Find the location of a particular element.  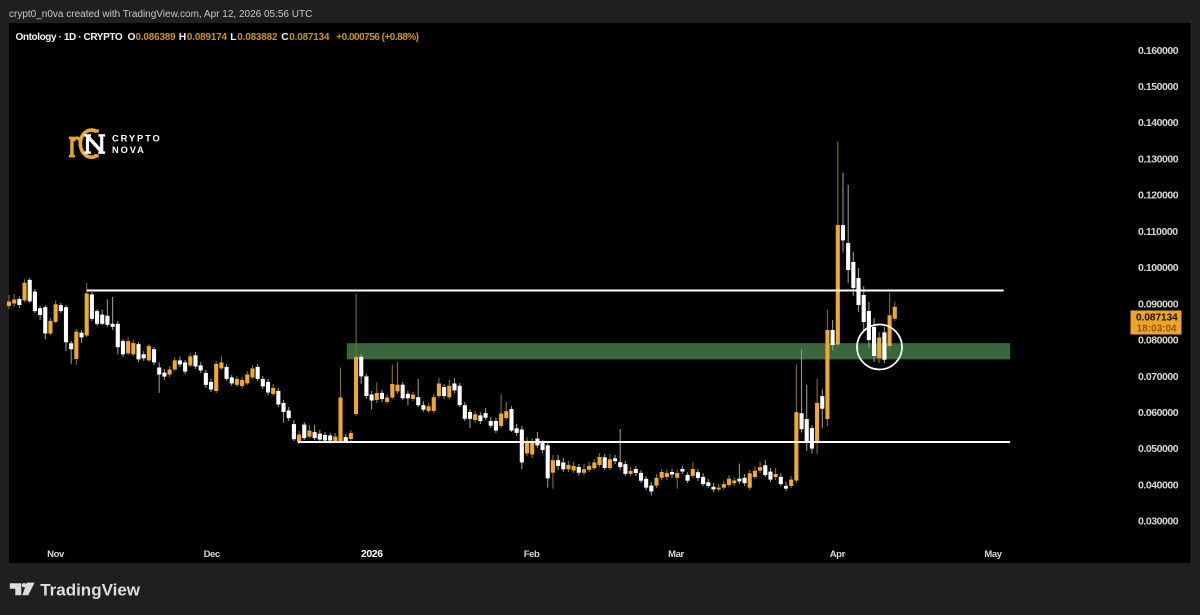

svg-text: Dec is located at coordinates (212, 554).